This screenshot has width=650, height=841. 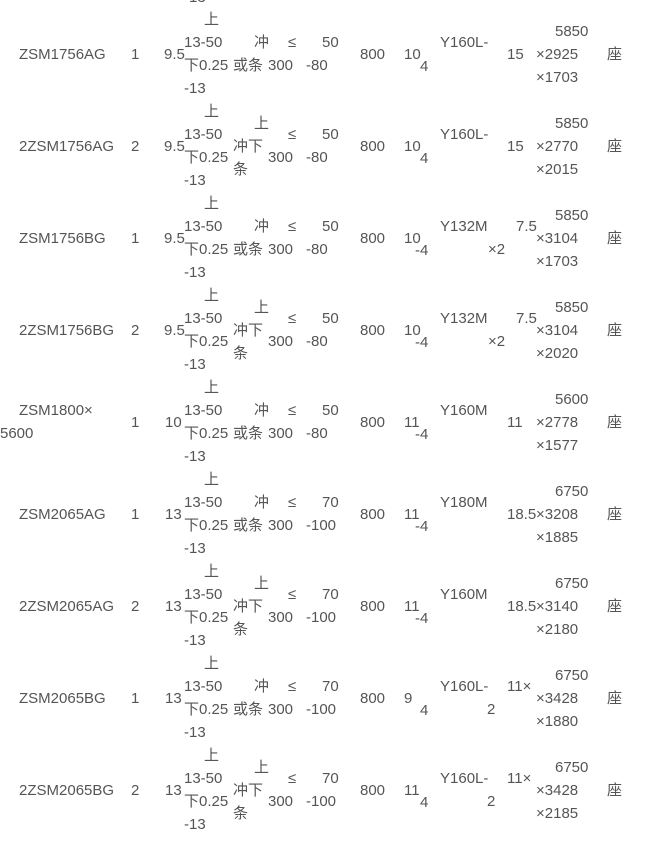 I want to click on dimensions-cell: ×3104, so click(x=557, y=238).